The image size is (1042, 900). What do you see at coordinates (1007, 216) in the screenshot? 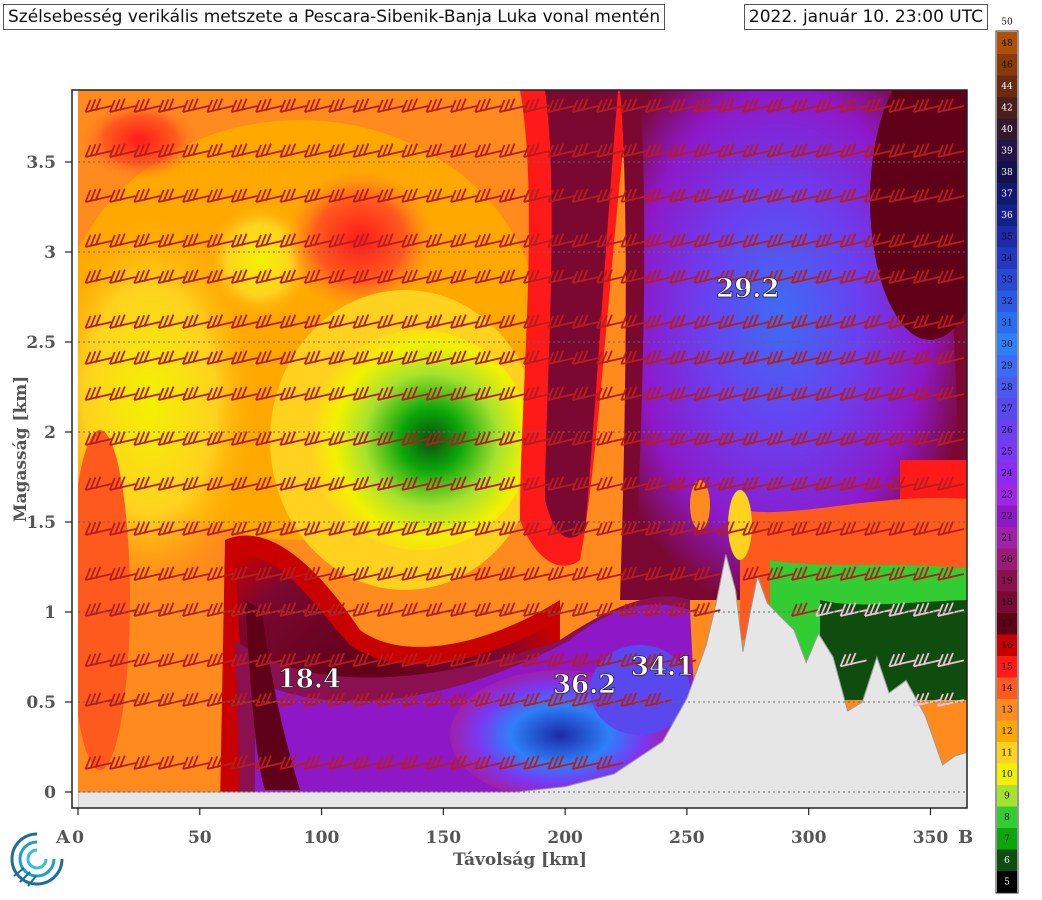
I see `colorbar-label: 36` at bounding box center [1007, 216].